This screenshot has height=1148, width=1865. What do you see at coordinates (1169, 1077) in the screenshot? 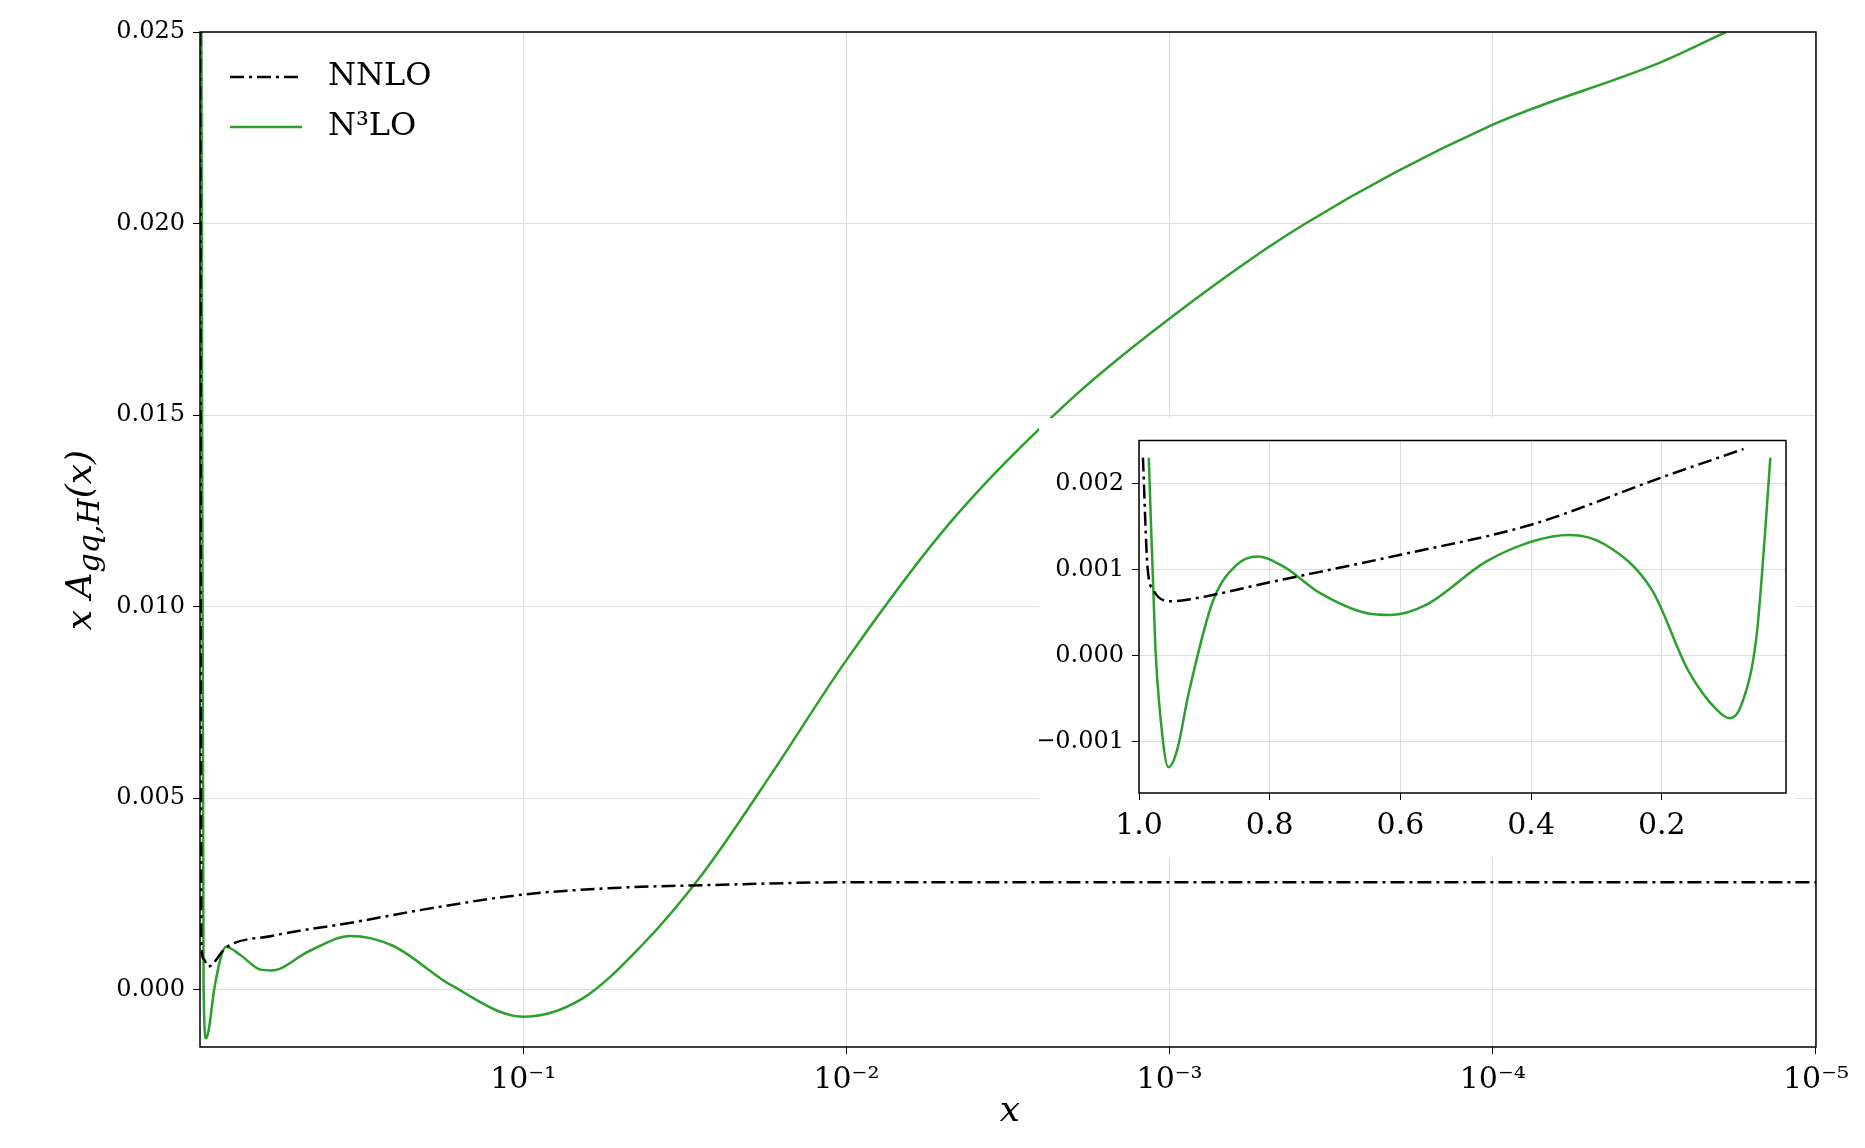
I see `x-tick-label: 10⁻³` at bounding box center [1169, 1077].